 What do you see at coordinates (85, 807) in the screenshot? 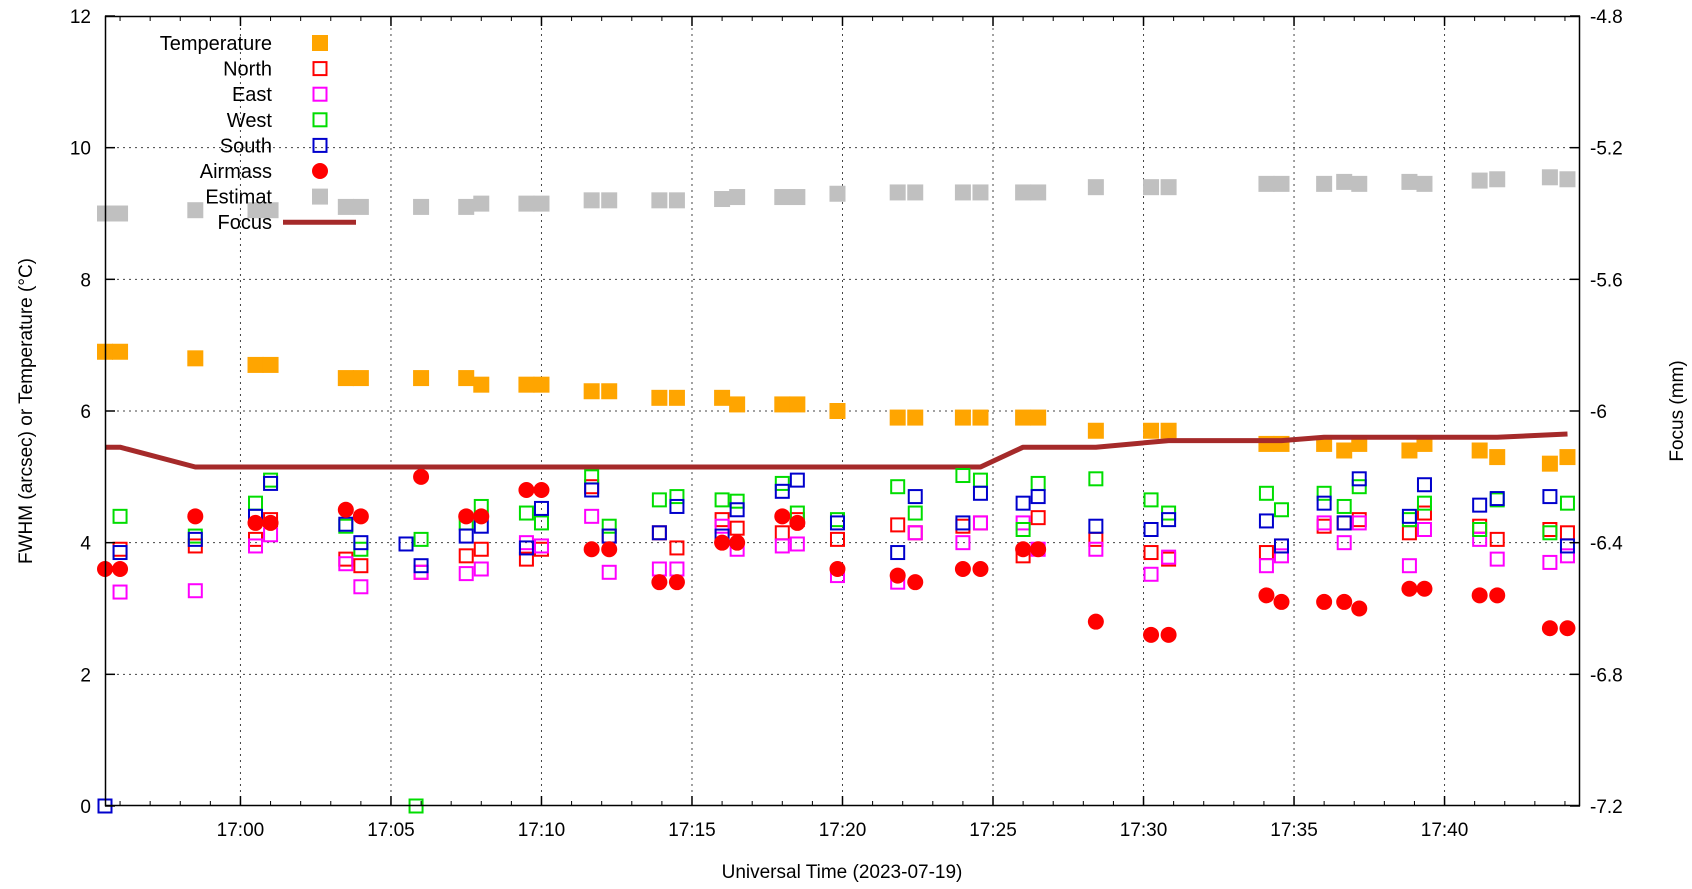
I see `y-tick-label: 0` at bounding box center [85, 807].